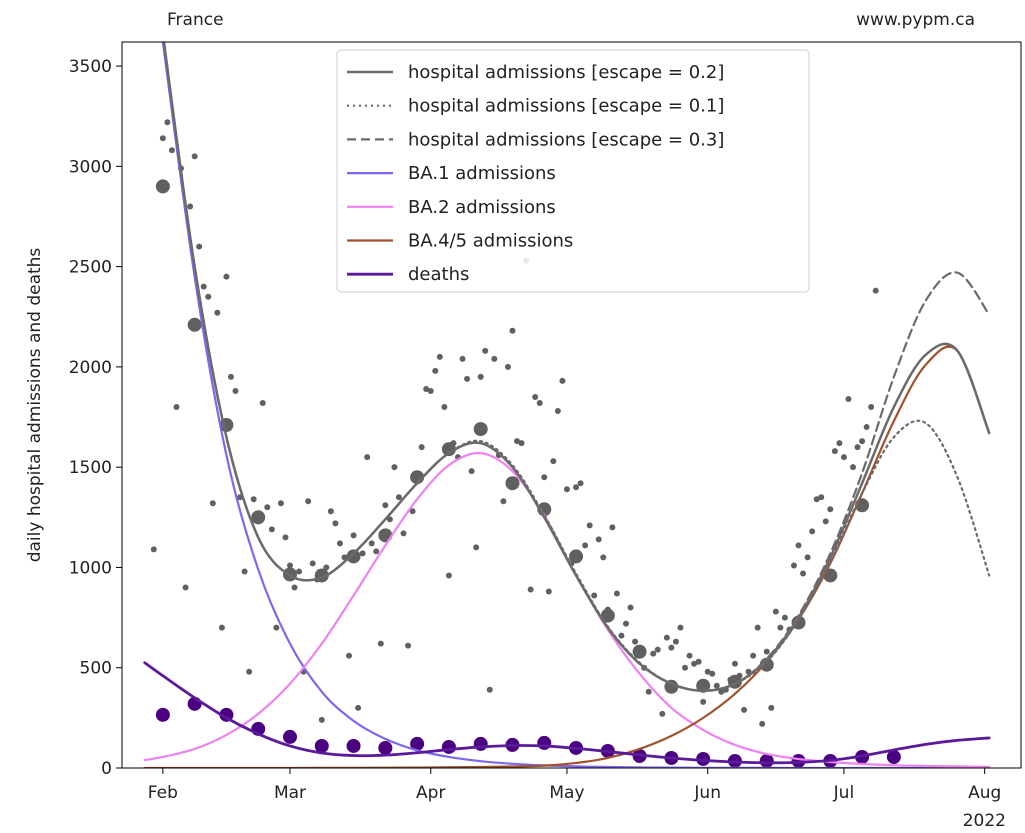 This screenshot has width=1025, height=833. Describe the element at coordinates (707, 793) in the screenshot. I see `x-tick-label: Jun` at that location.